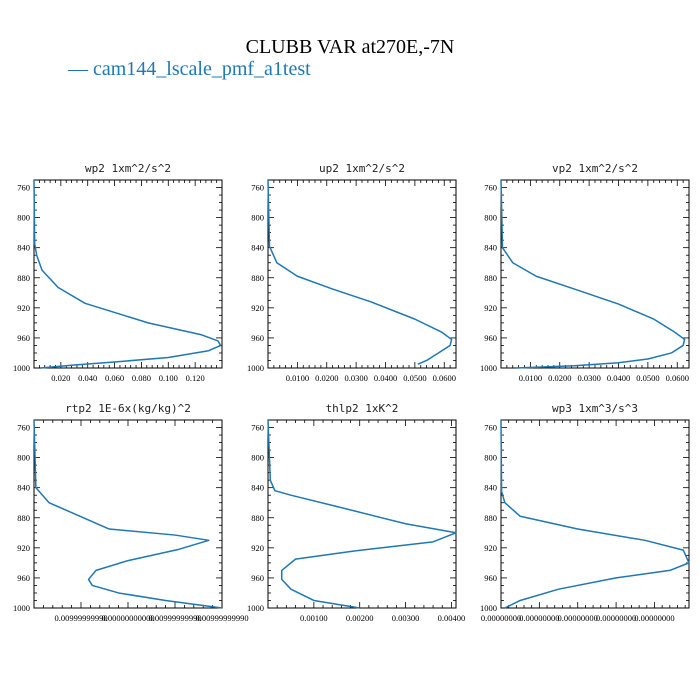 The width and height of the screenshot is (700, 700). I want to click on panel-title: wp3 1xm^3/s^3, so click(595, 408).